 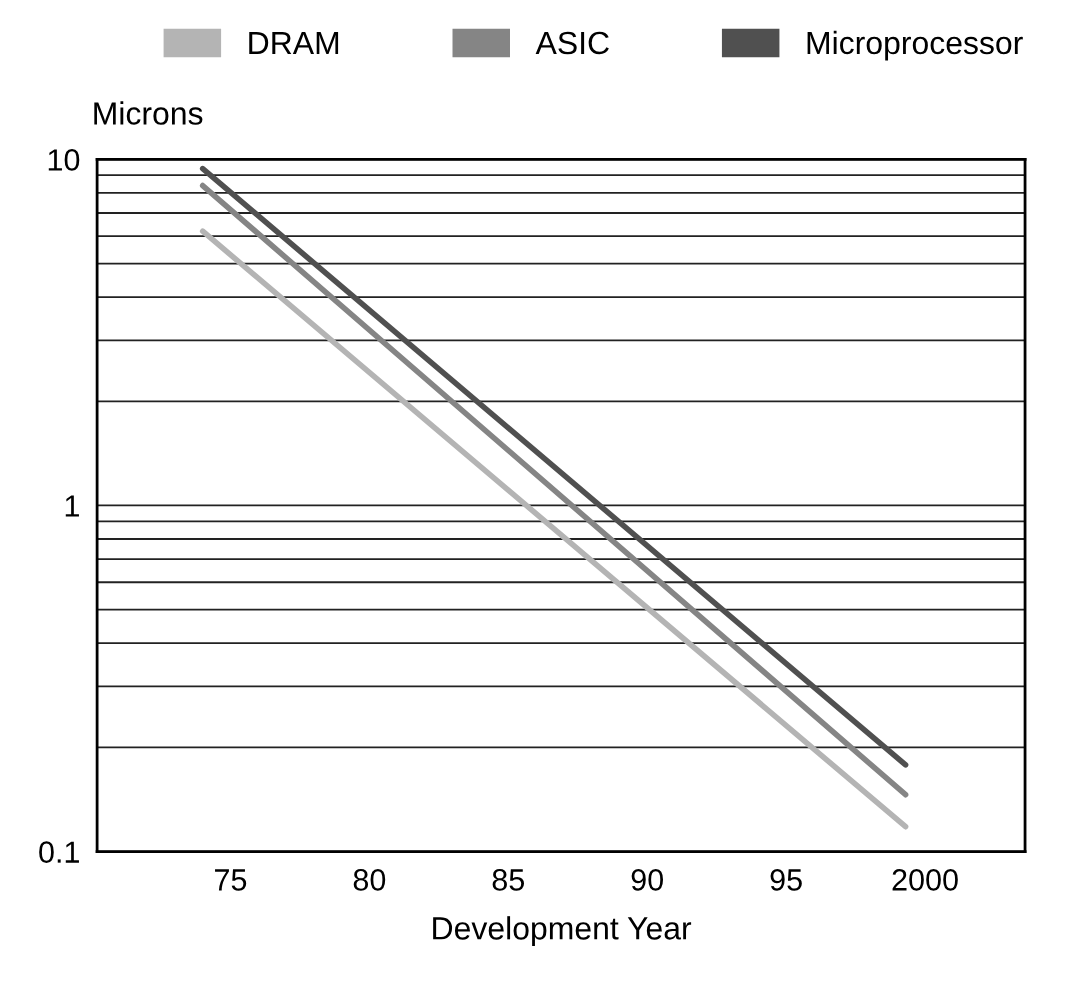 I want to click on x-tick-label: 80, so click(x=369, y=880).